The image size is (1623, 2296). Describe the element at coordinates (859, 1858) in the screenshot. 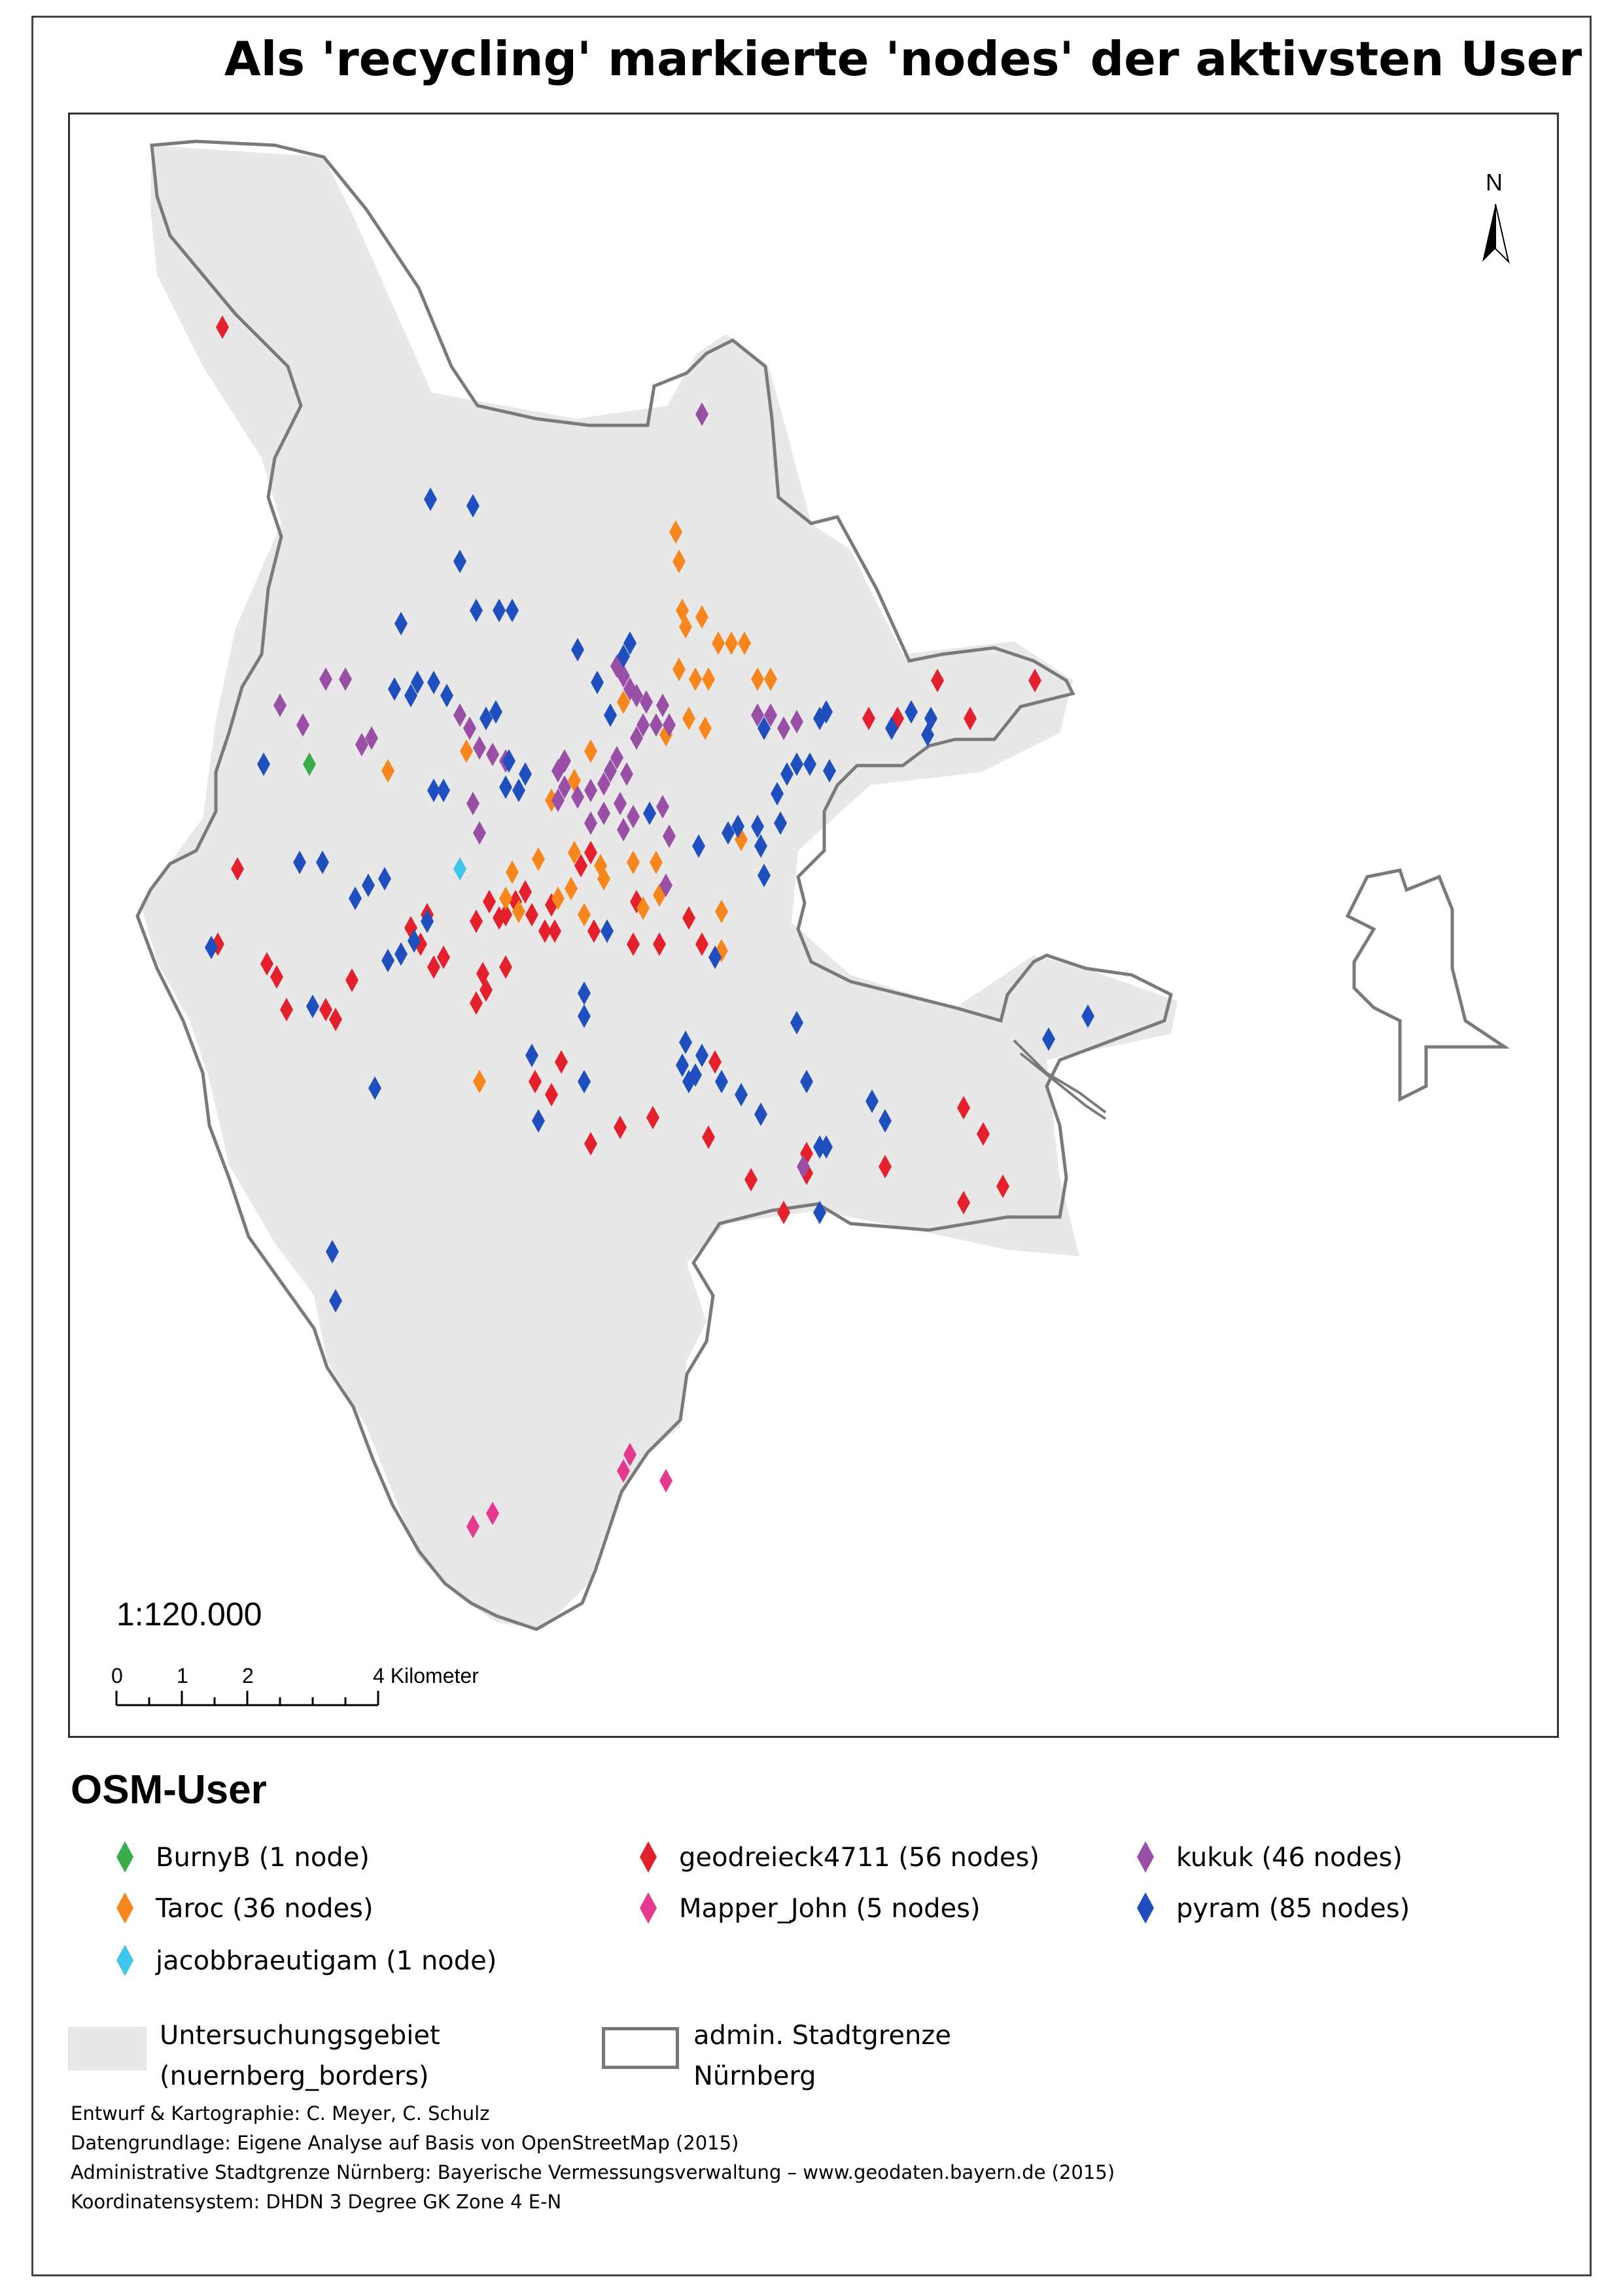

I see `legend-label-geodreieck4711: geodreieck4711 (56 nodes)` at that location.